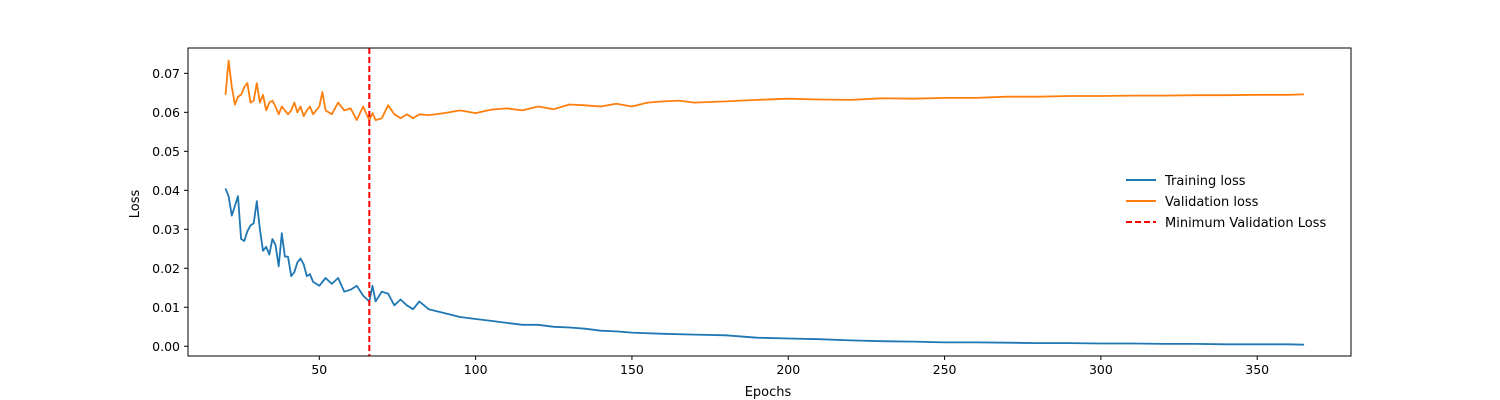 Image resolution: width=1500 pixels, height=400 pixels. I want to click on validation-loss-line, so click(764, 90).